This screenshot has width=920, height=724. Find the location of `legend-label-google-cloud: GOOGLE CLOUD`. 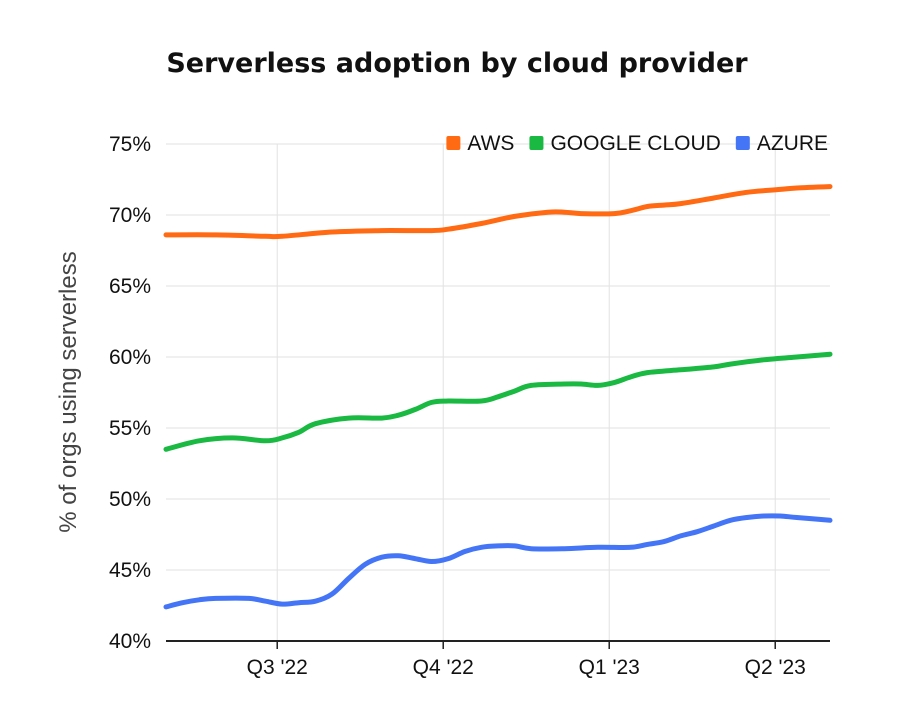

legend-label-google-cloud: GOOGLE CLOUD is located at coordinates (635, 143).